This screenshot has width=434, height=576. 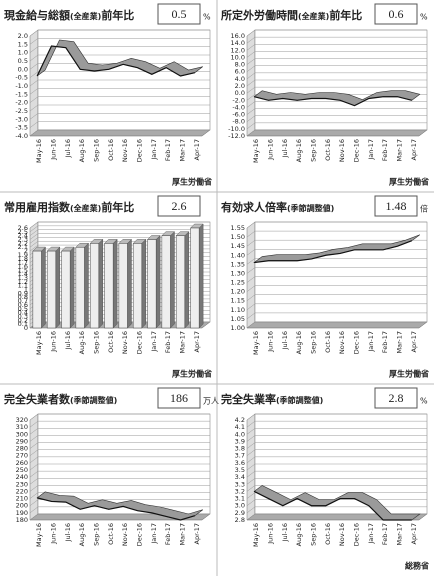 I want to click on y-tick-label: 4.1, so click(x=240, y=427).